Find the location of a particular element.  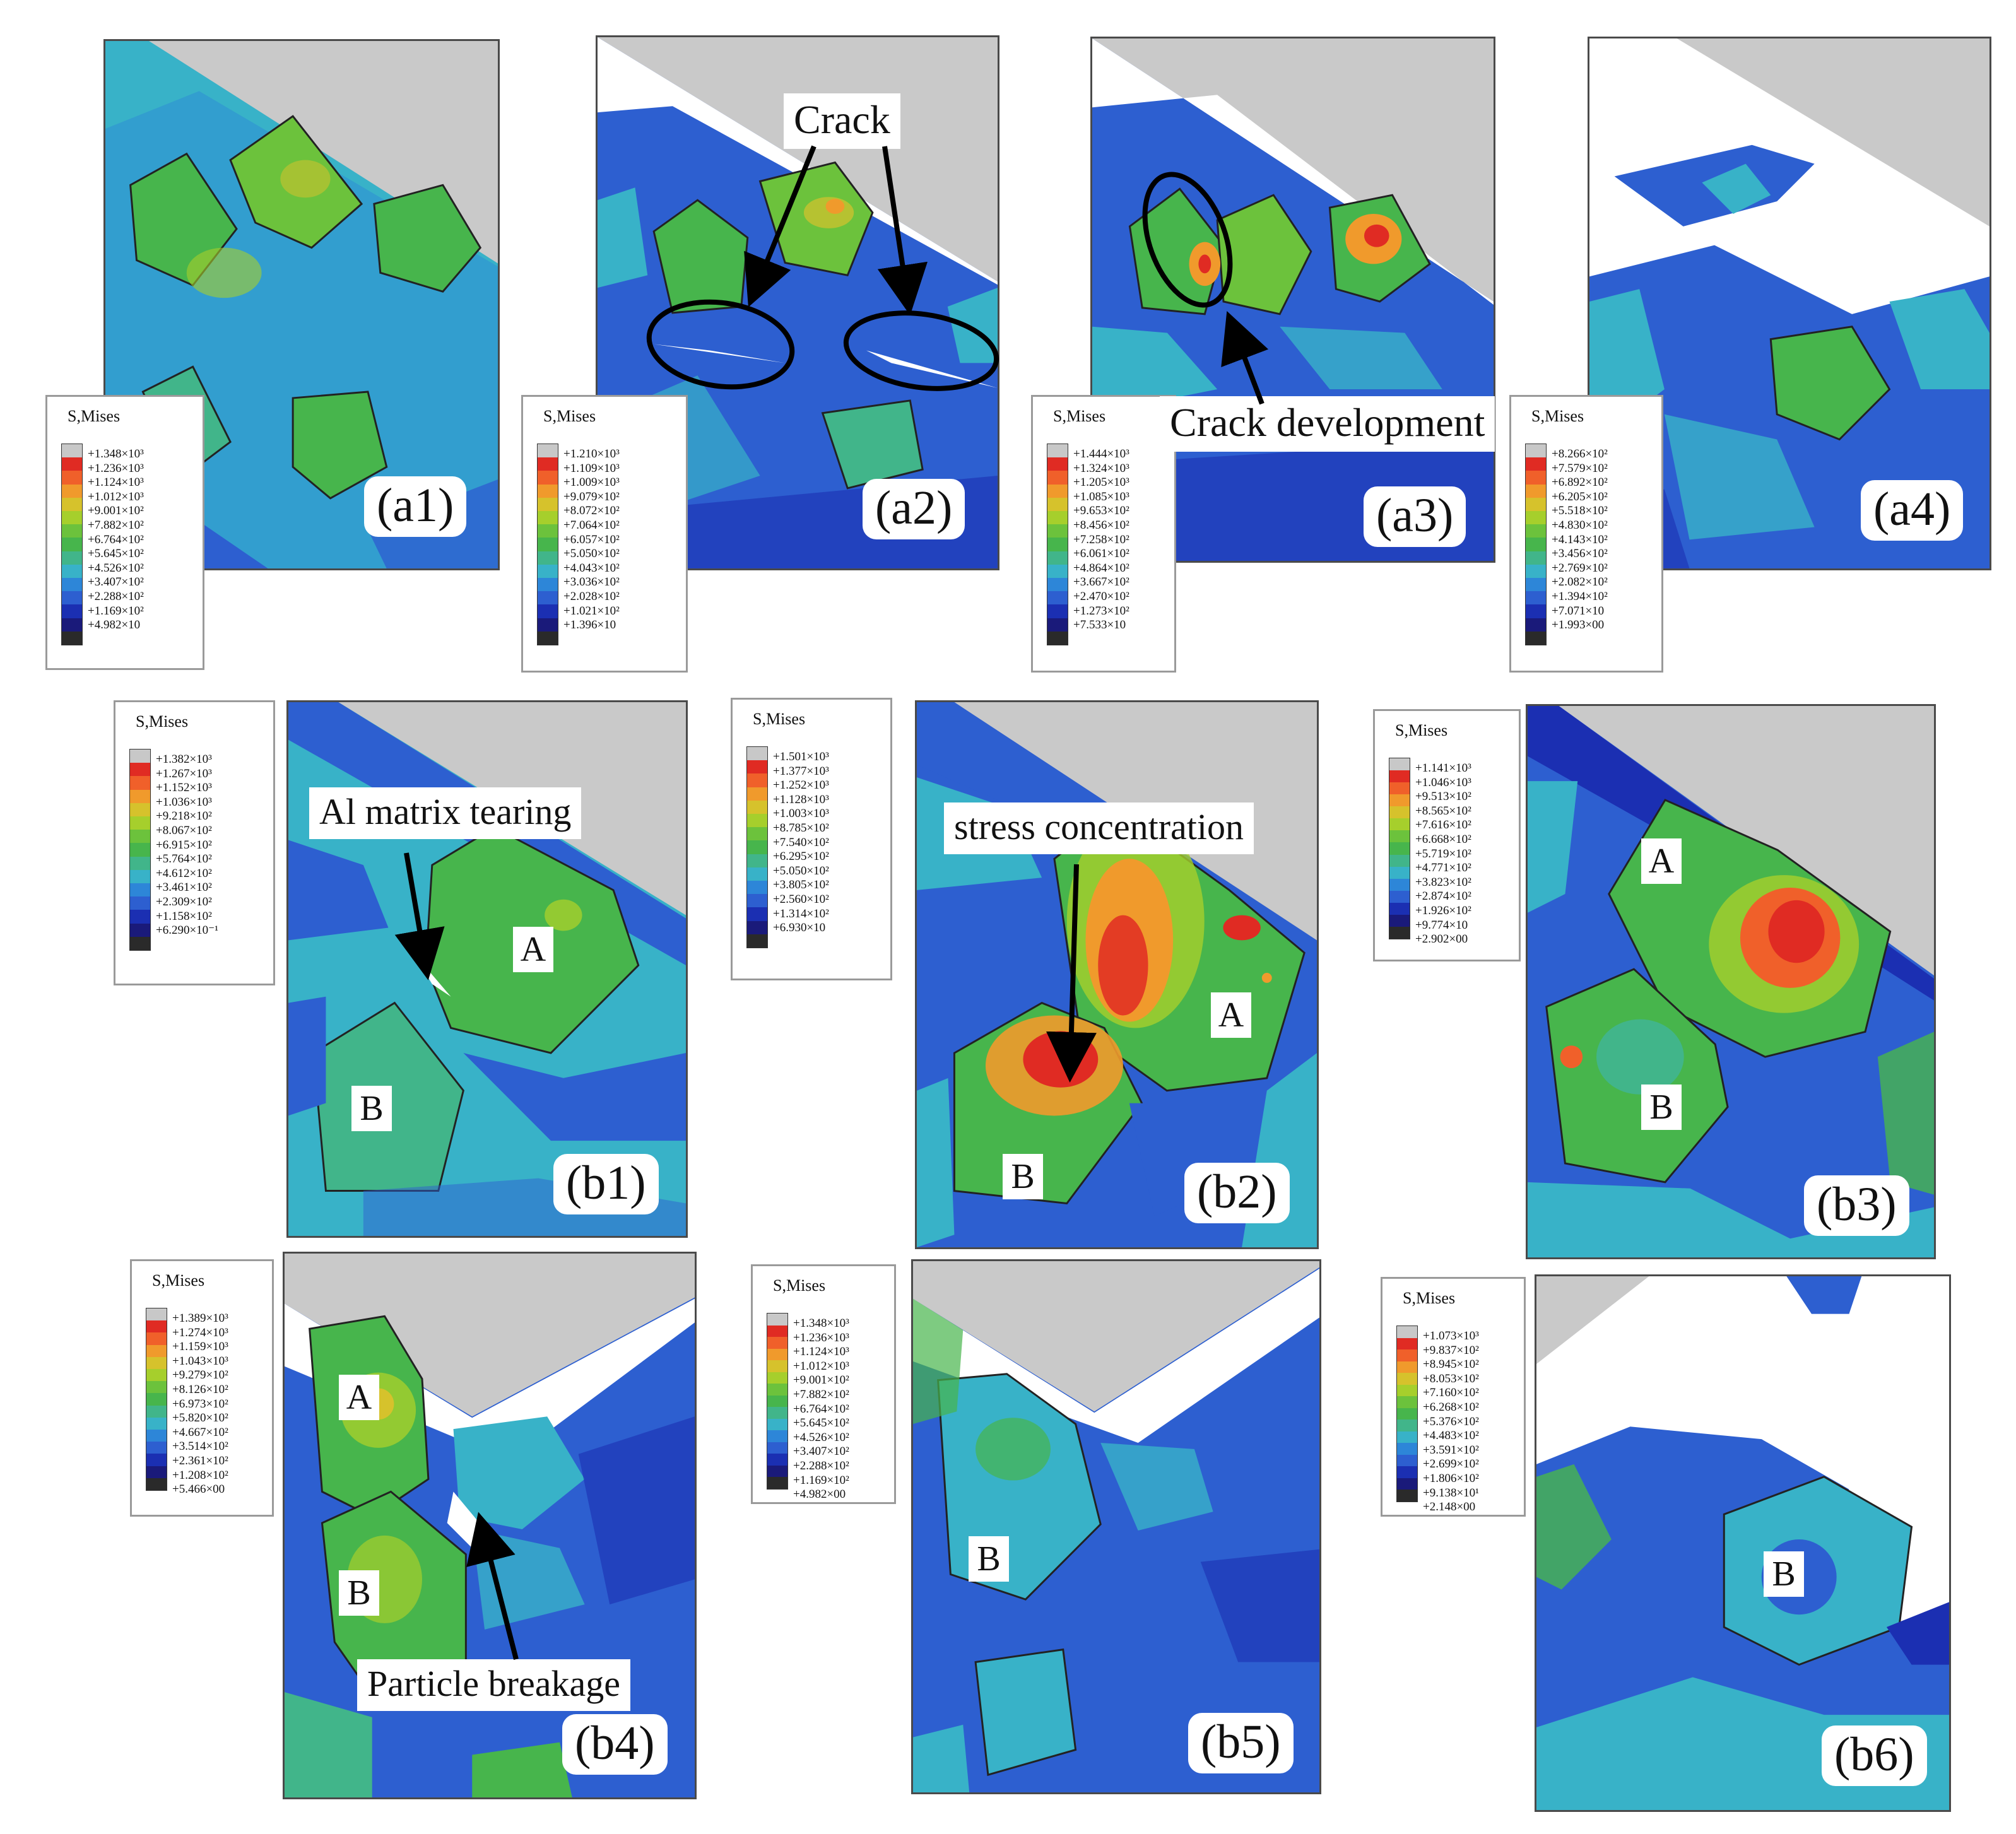

legend-value: +1.169×10² is located at coordinates (821, 1480).